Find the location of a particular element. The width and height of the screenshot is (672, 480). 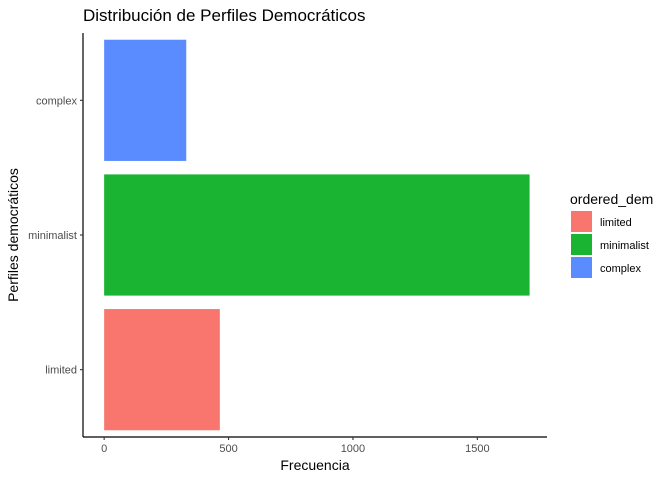

legend-key-minimalist is located at coordinates (581, 244).